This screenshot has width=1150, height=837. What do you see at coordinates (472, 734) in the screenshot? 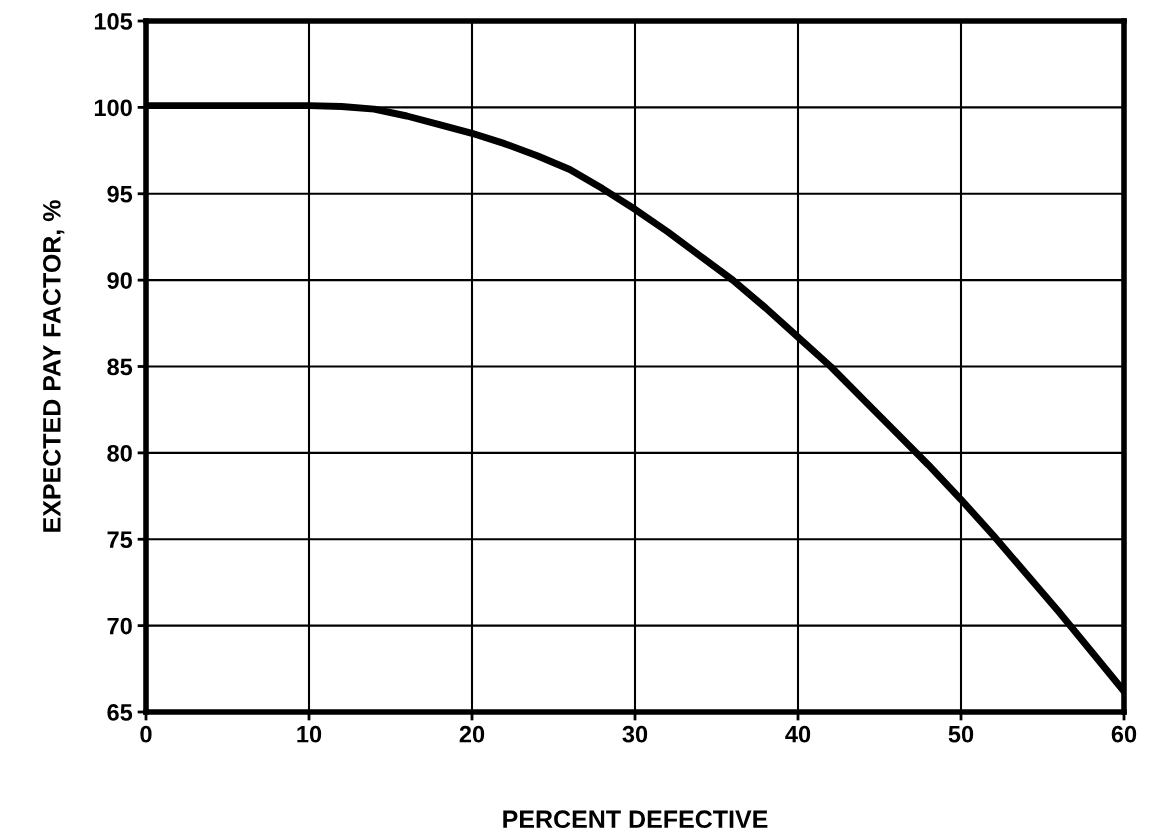
I see `x-tick-label: 20` at bounding box center [472, 734].